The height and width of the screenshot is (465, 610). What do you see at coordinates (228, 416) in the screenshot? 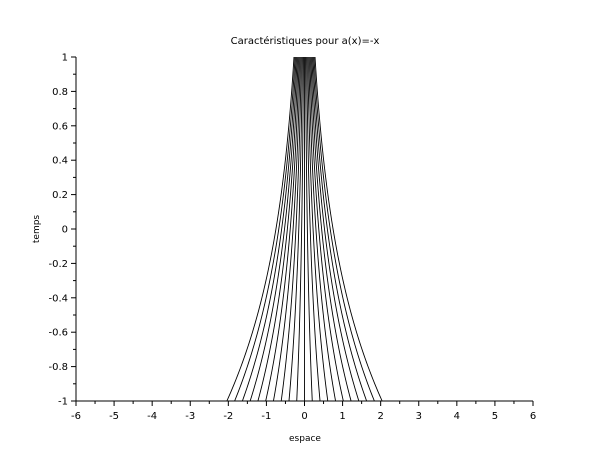
I see `x-tick-label: -2` at bounding box center [228, 416].